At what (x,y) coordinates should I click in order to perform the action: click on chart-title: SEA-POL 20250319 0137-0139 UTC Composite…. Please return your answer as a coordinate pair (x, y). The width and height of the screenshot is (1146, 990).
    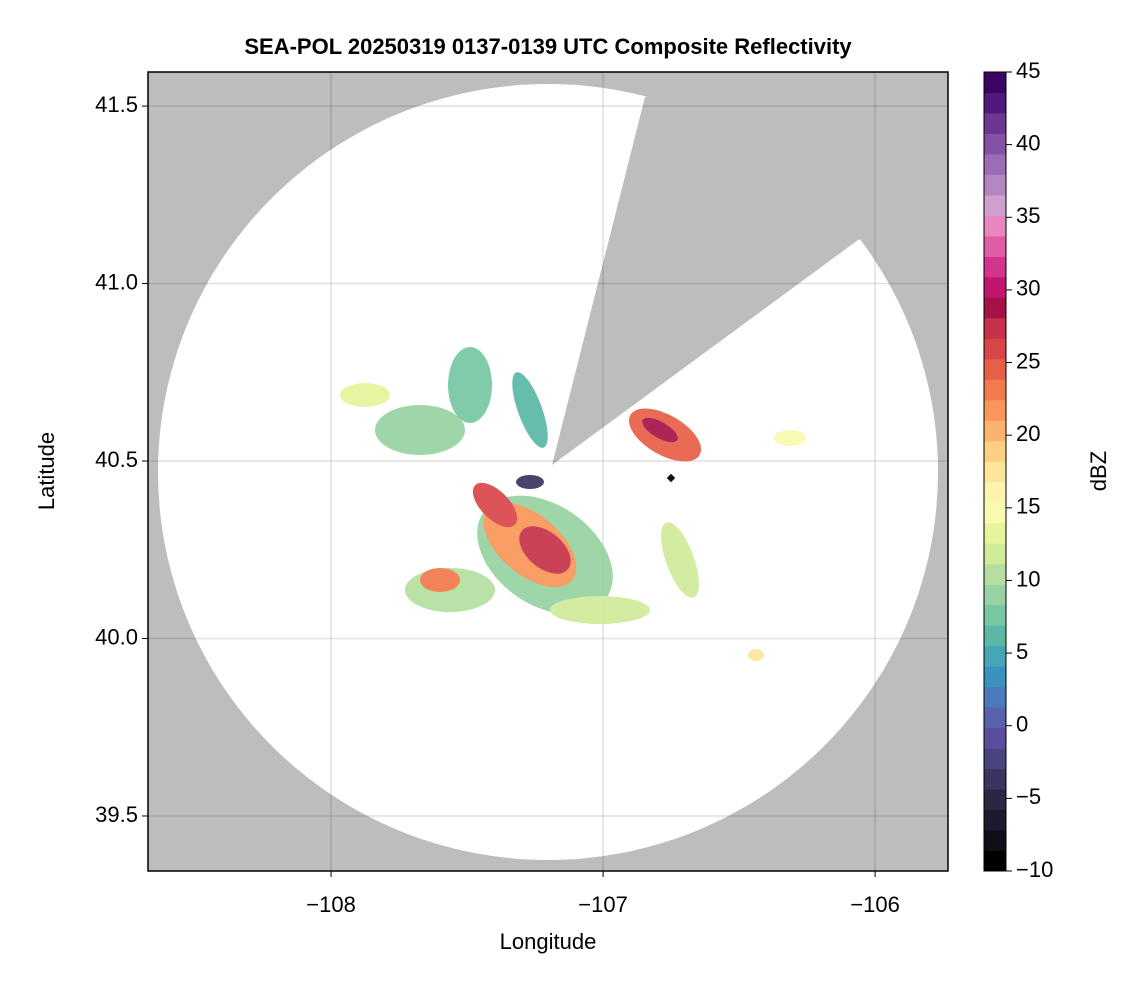
    Looking at the image, I should click on (548, 46).